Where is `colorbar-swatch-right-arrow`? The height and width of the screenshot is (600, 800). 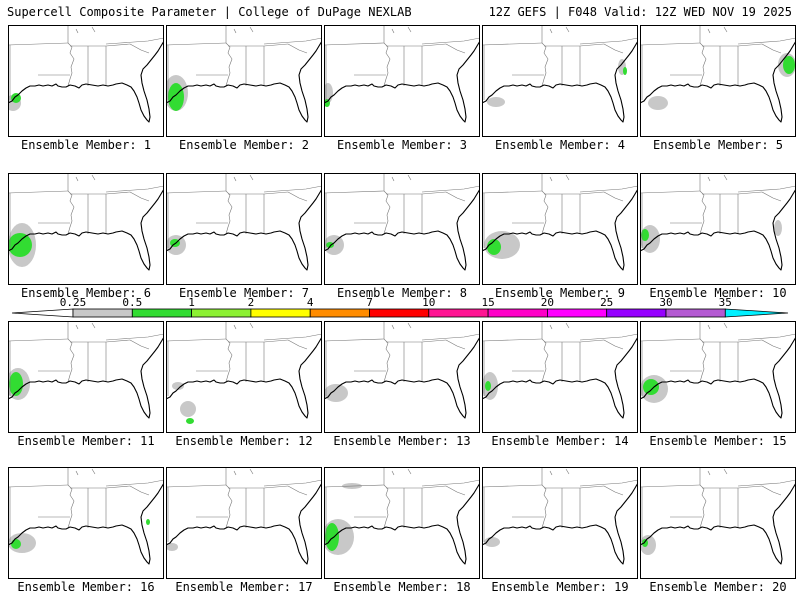 colorbar-swatch-right-arrow is located at coordinates (756, 313).